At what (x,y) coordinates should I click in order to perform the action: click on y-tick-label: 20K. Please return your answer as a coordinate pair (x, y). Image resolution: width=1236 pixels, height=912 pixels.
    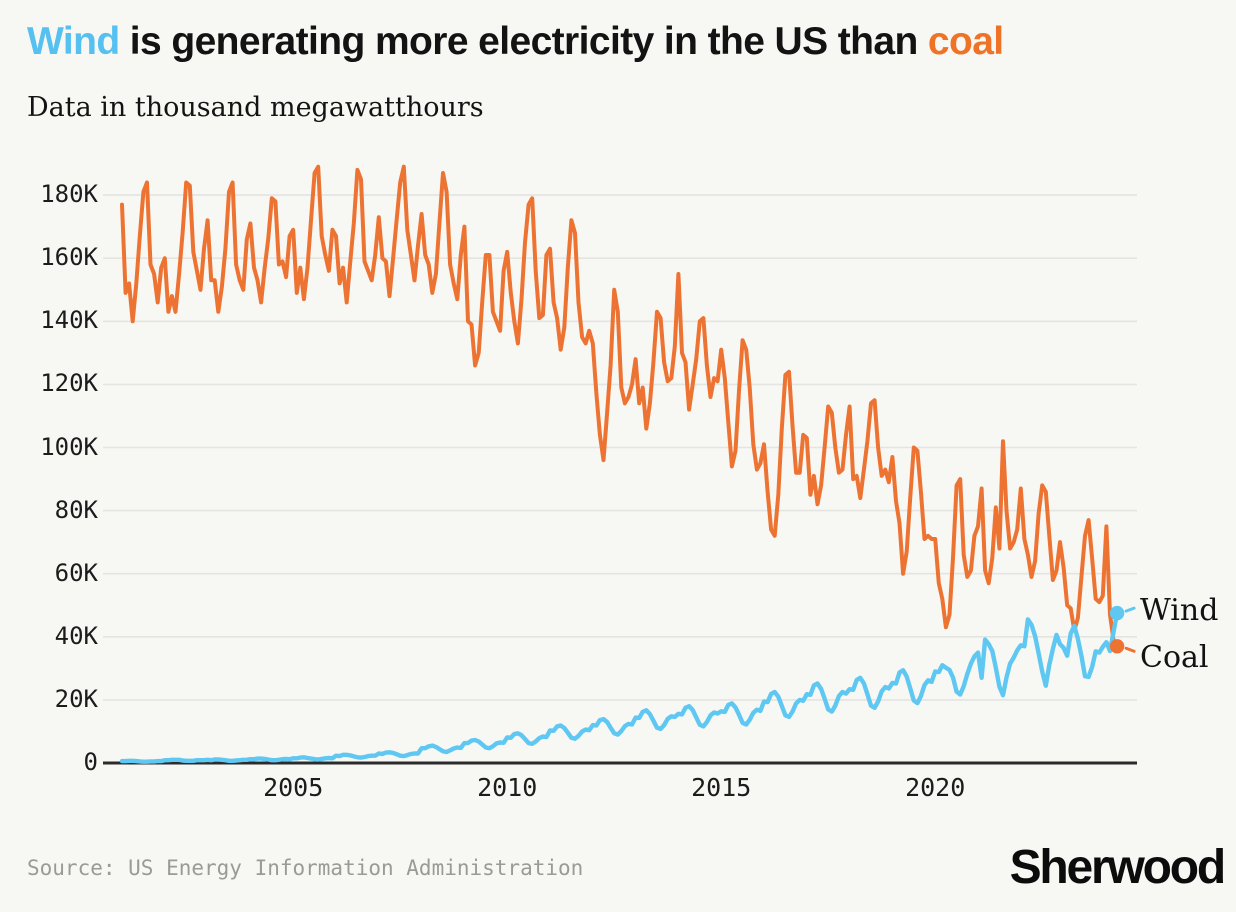
    Looking at the image, I should click on (76, 698).